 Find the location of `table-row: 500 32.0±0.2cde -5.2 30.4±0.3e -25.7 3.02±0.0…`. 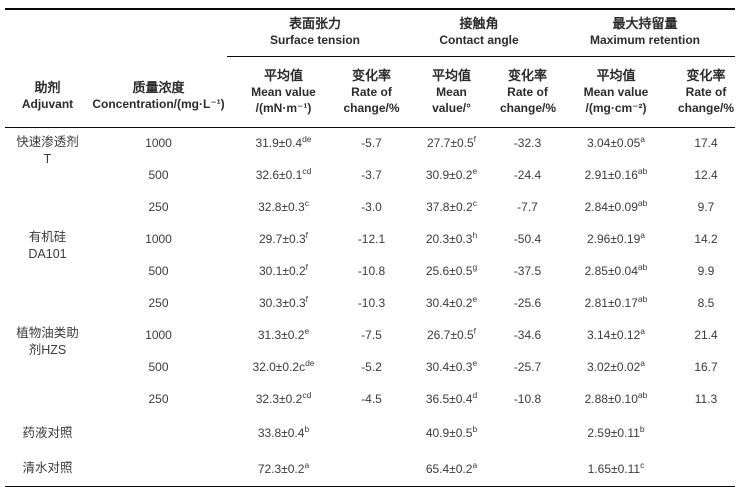

table-row: 500 32.0±0.2cde -5.2 30.4±0.3e -25.7 3.02±0.0… is located at coordinates (370, 367).